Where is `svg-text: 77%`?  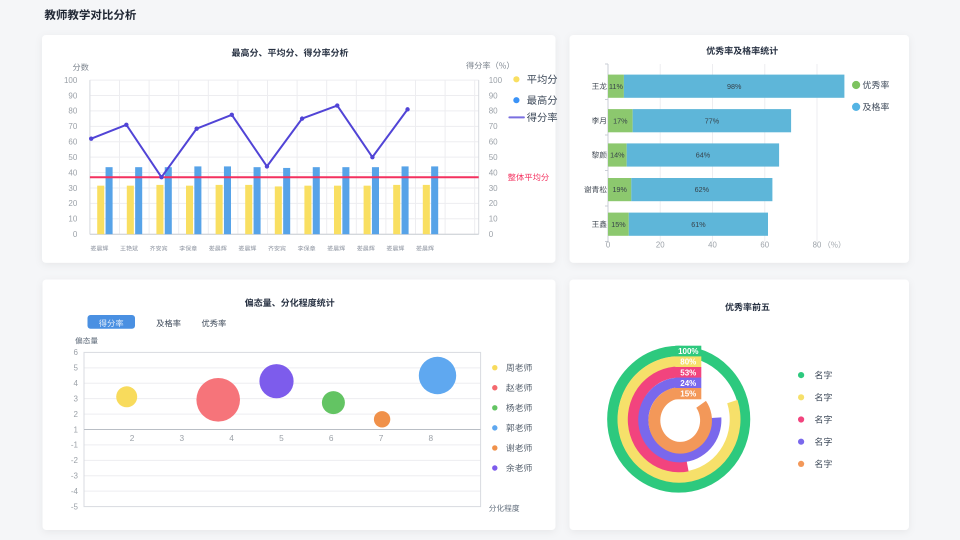
svg-text: 77% is located at coordinates (712, 120).